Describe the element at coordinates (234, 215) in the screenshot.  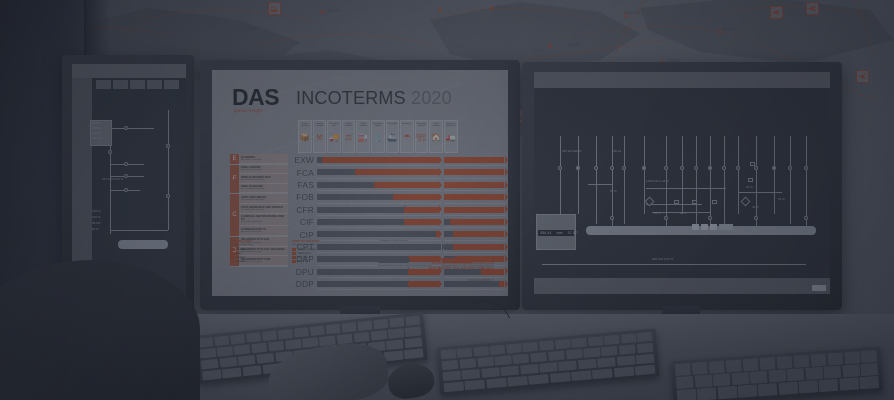
I see `incoterm-group-letter: C` at that location.